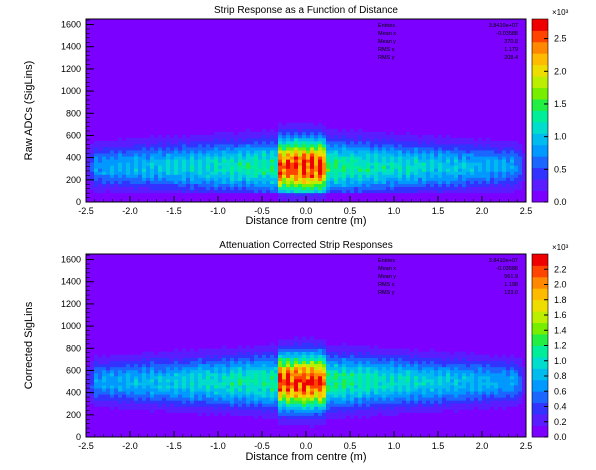  What do you see at coordinates (560, 422) in the screenshot?
I see `colorbar-tick-label: 0.2` at bounding box center [560, 422].